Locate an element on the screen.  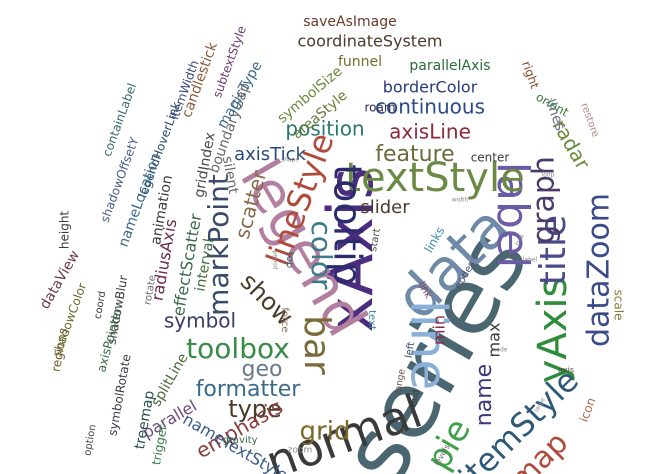
word-right: right is located at coordinates (530, 75).